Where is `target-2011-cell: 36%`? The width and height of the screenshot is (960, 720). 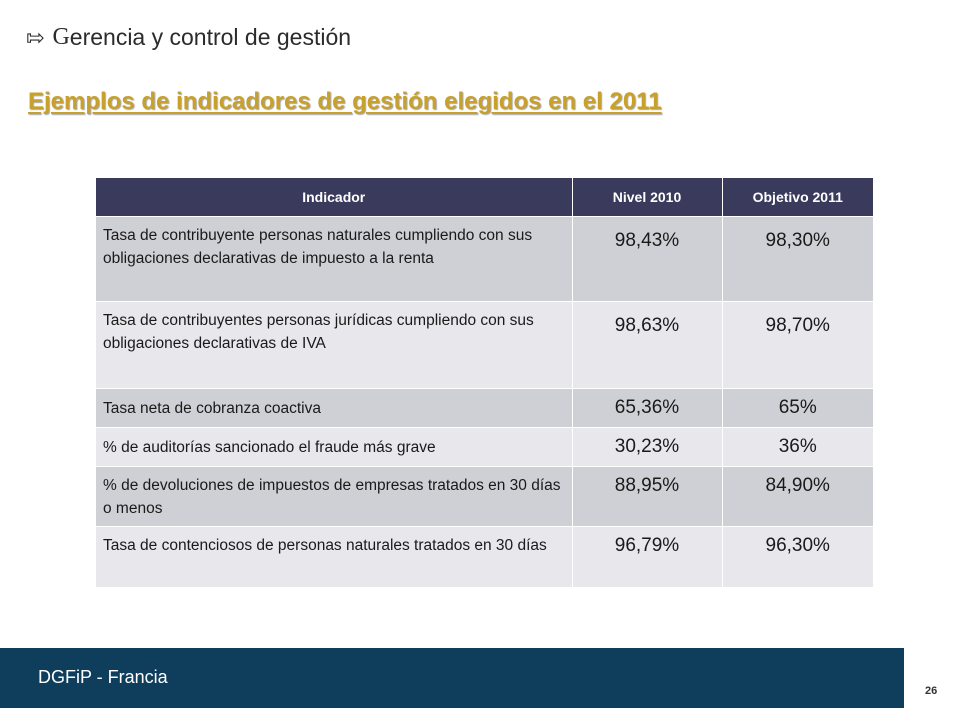 target-2011-cell: 36% is located at coordinates (797, 447).